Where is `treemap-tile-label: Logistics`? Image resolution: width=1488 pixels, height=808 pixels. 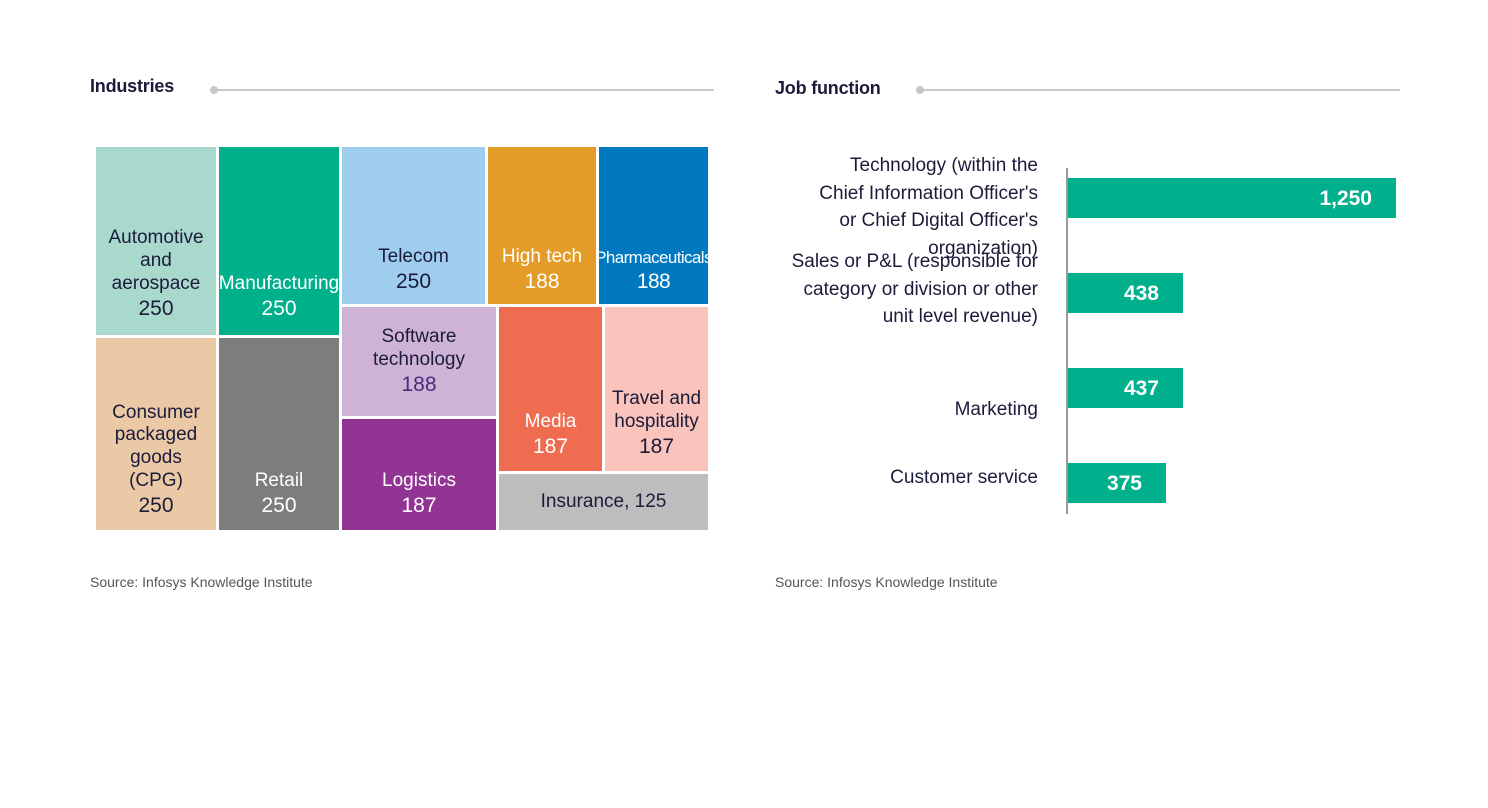 treemap-tile-label: Logistics is located at coordinates (419, 481).